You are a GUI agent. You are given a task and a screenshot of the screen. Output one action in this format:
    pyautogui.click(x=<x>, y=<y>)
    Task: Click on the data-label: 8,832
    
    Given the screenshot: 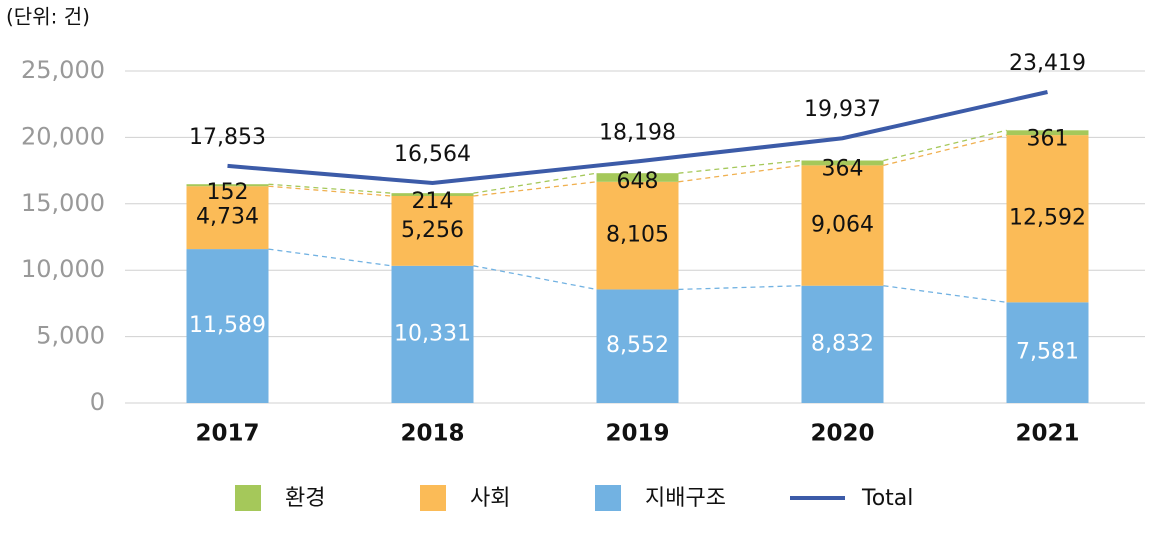 What is the action you would take?
    pyautogui.click(x=842, y=343)
    